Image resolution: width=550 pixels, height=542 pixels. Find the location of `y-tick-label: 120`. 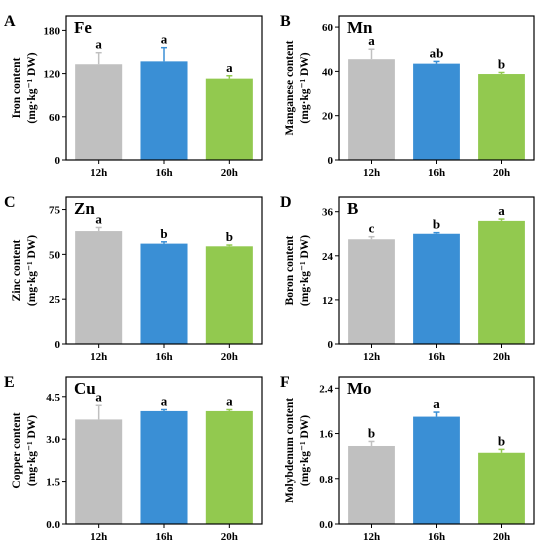

y-tick-label: 120 is located at coordinates (52, 75).